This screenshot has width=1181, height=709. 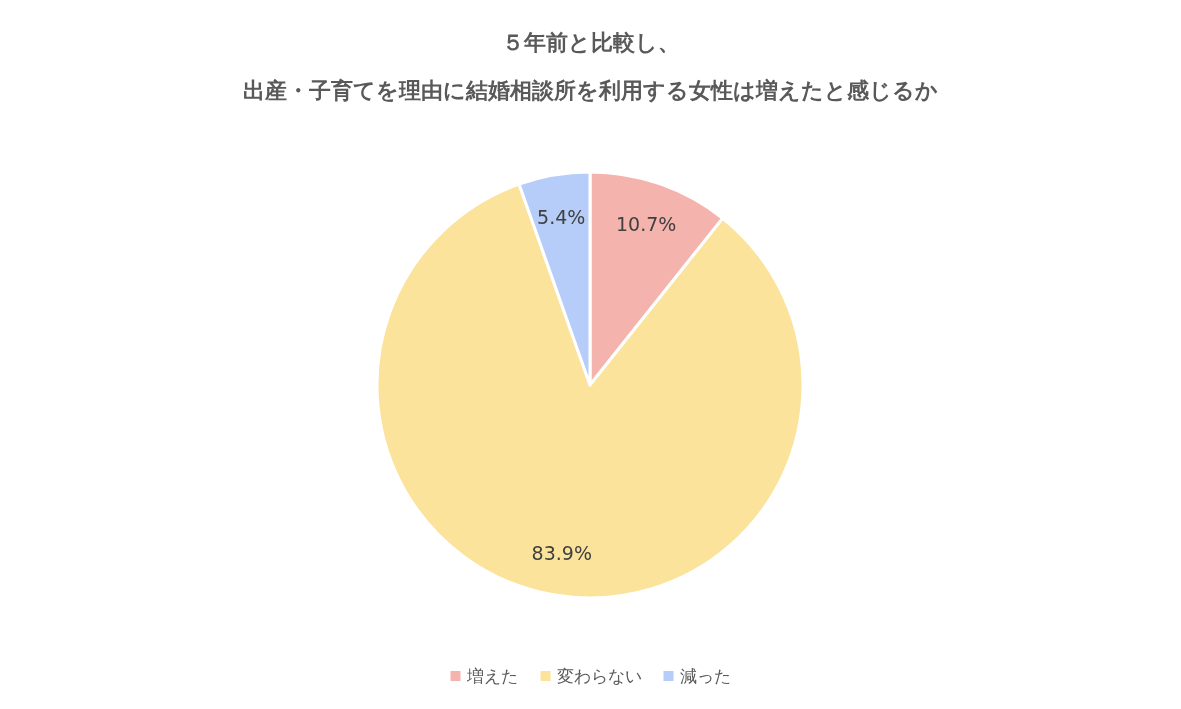 I want to click on data-label: 10.7%, so click(x=646, y=224).